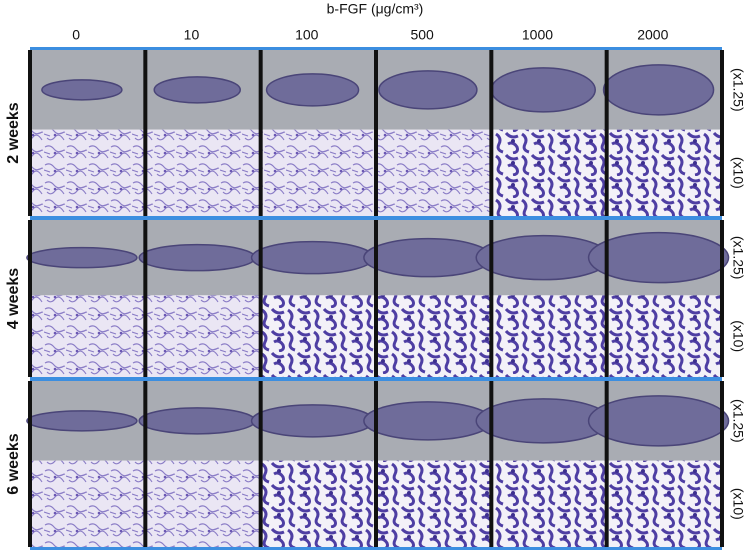  Describe the element at coordinates (192, 35) in the screenshot. I see `column-label: 10` at that location.